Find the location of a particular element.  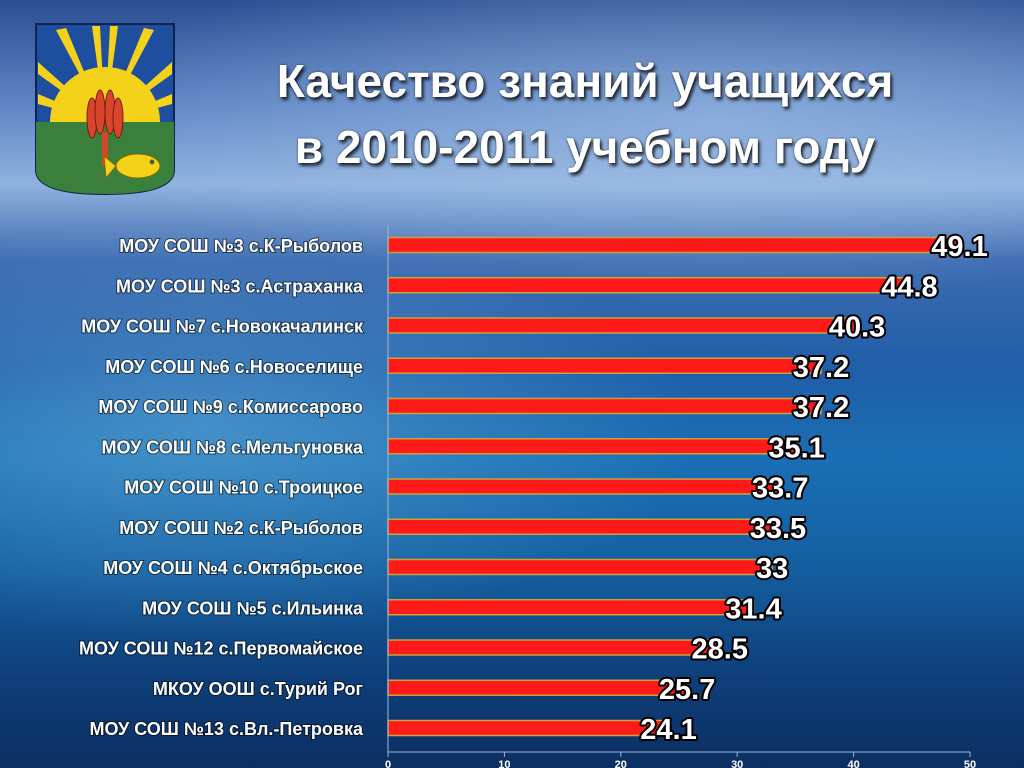

category-label: МОУ СОШ №2 с.К-Рыболов is located at coordinates (241, 528).